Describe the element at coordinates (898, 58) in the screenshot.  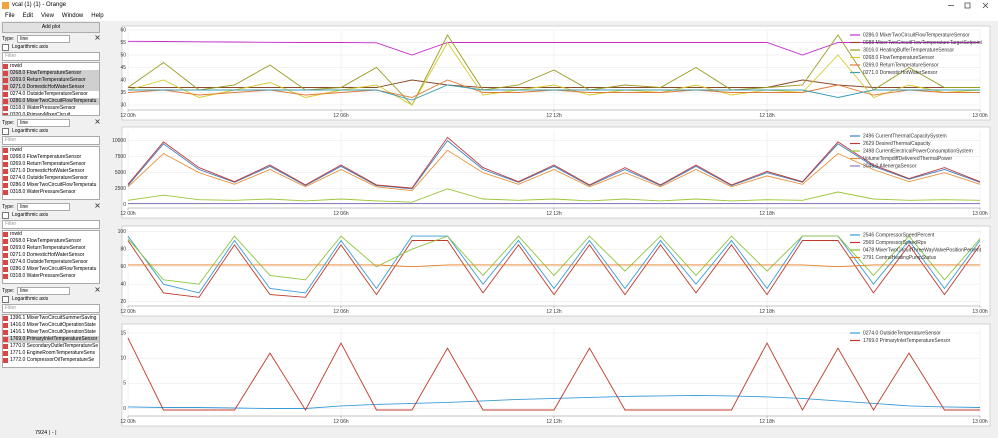
I see `legend-label: 0268.0 FlowTemperatureSensor` at that location.